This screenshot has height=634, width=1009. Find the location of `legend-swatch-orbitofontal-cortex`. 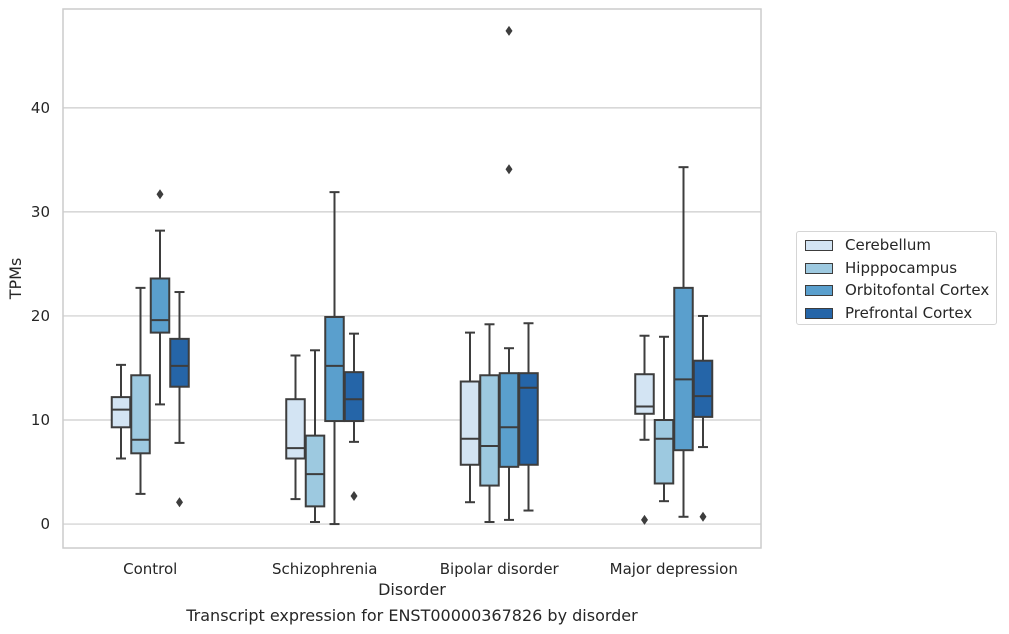

legend-swatch-orbitofontal-cortex is located at coordinates (819, 290).